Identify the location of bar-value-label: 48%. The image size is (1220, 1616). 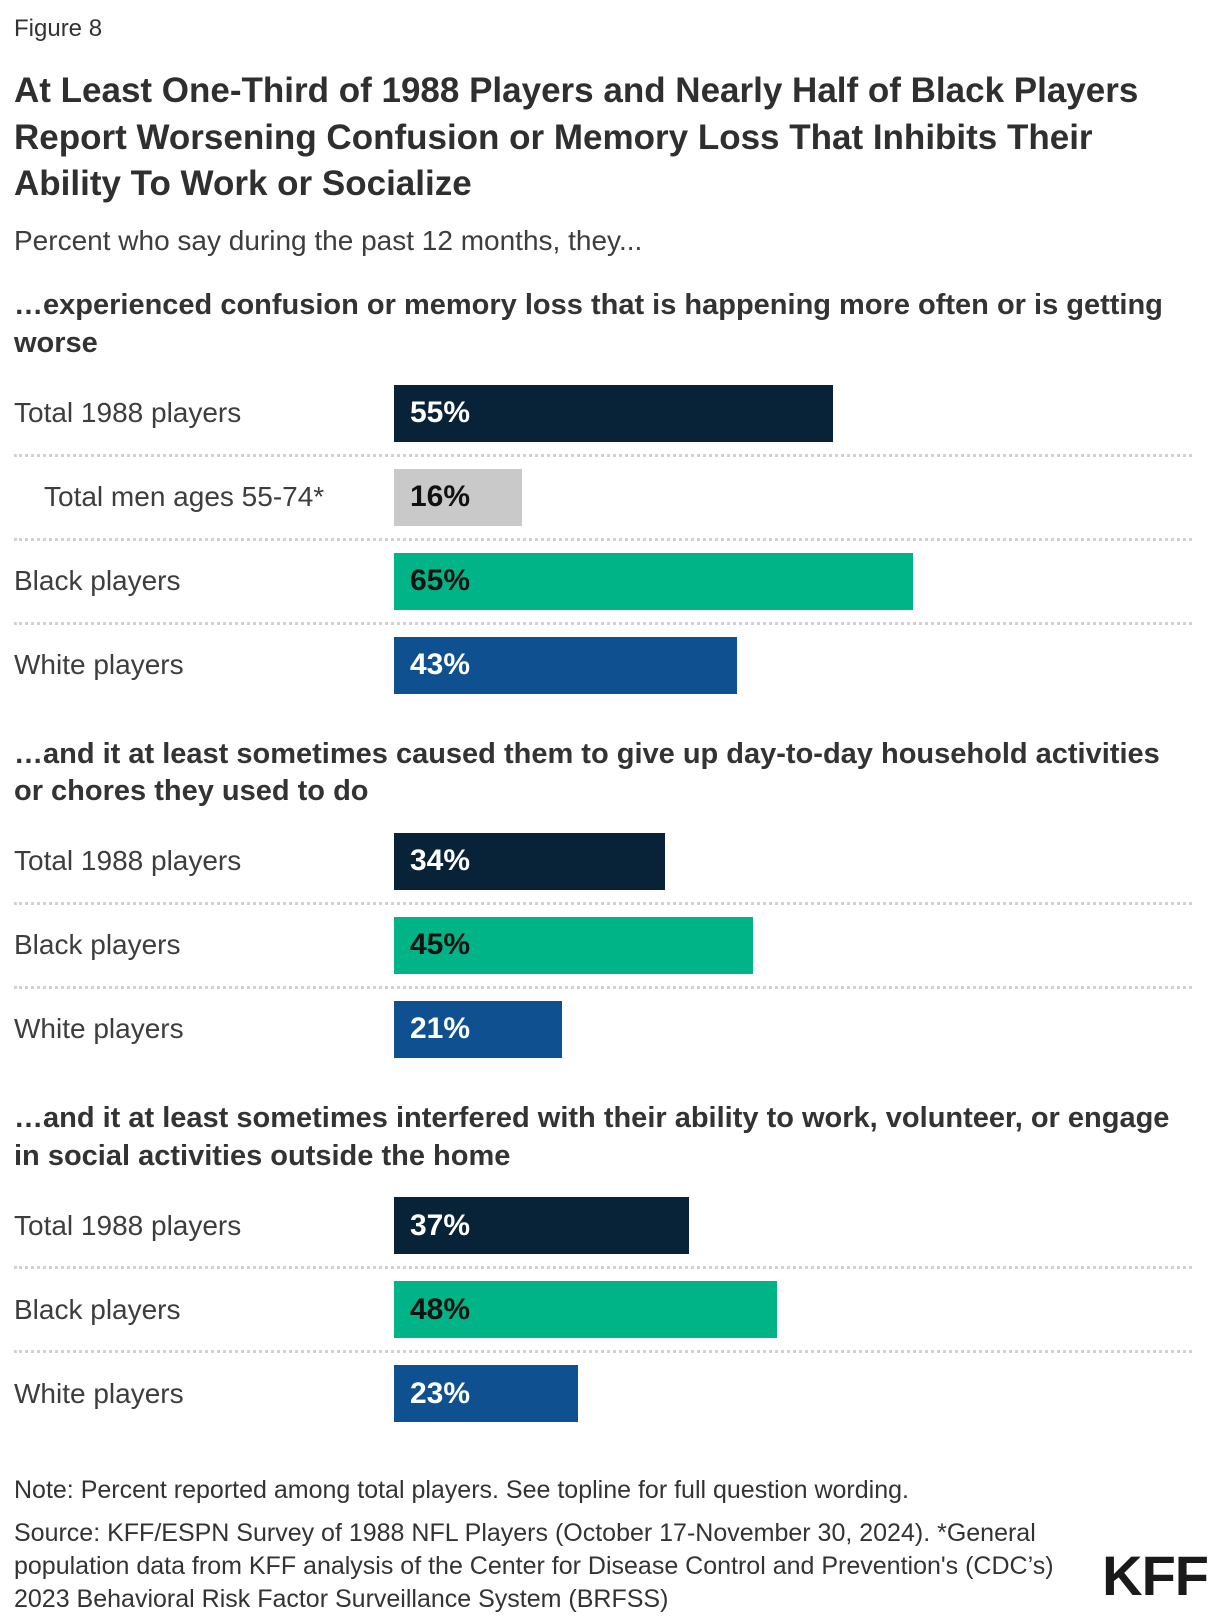
(440, 1309).